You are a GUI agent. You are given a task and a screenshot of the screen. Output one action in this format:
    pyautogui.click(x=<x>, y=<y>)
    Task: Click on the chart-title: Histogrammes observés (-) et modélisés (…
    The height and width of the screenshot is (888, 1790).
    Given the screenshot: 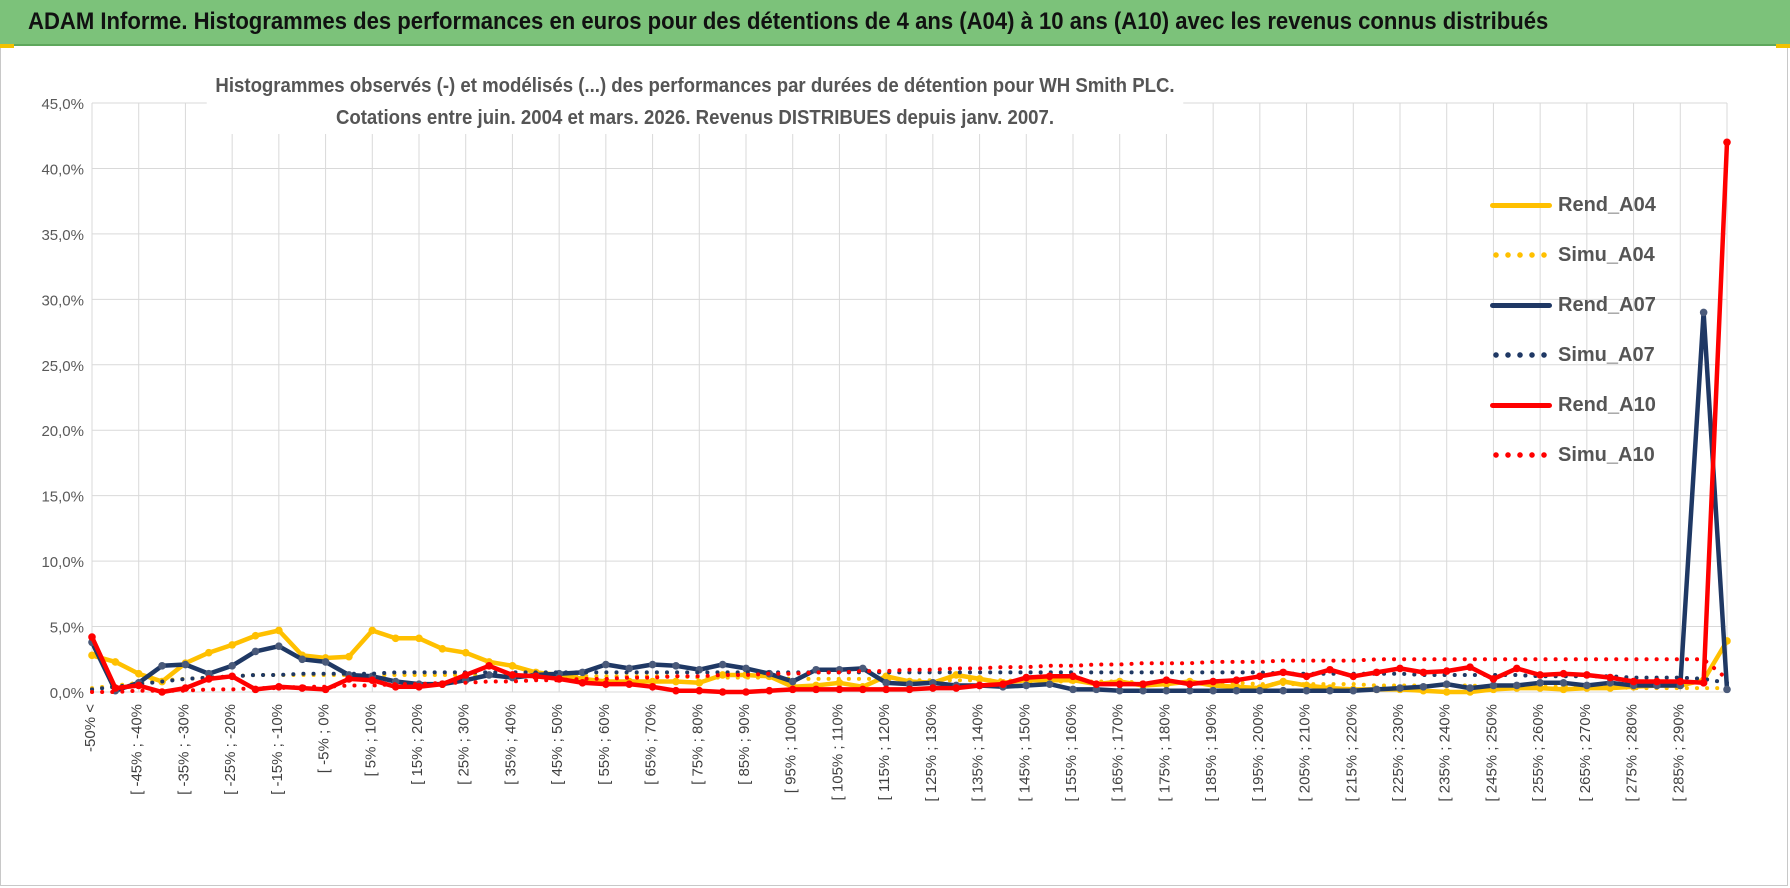 What is the action you would take?
    pyautogui.click(x=695, y=86)
    